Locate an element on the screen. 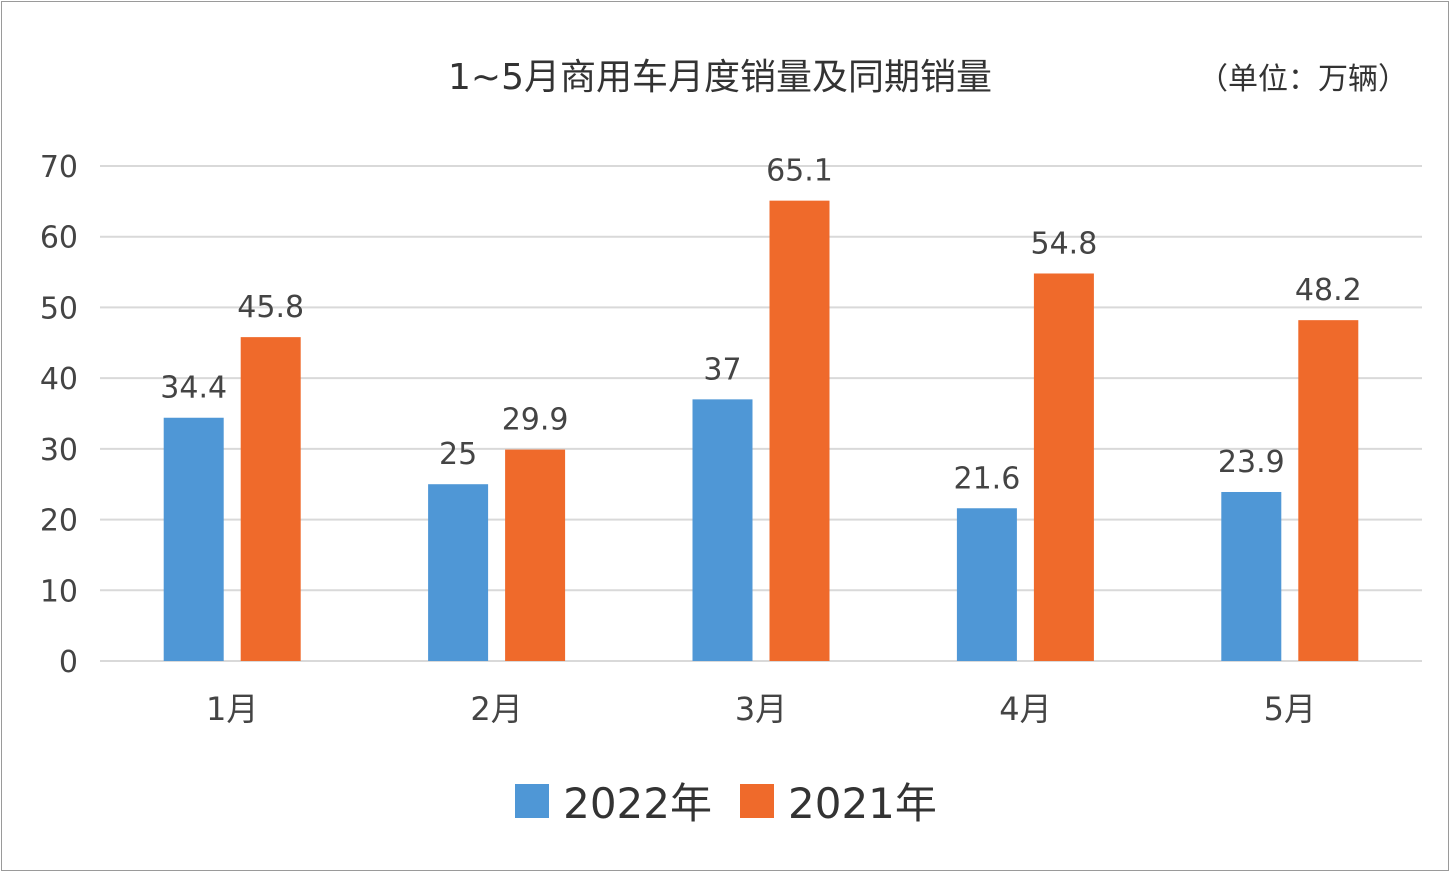  legend-item-2021: 2021年 is located at coordinates (838, 800).